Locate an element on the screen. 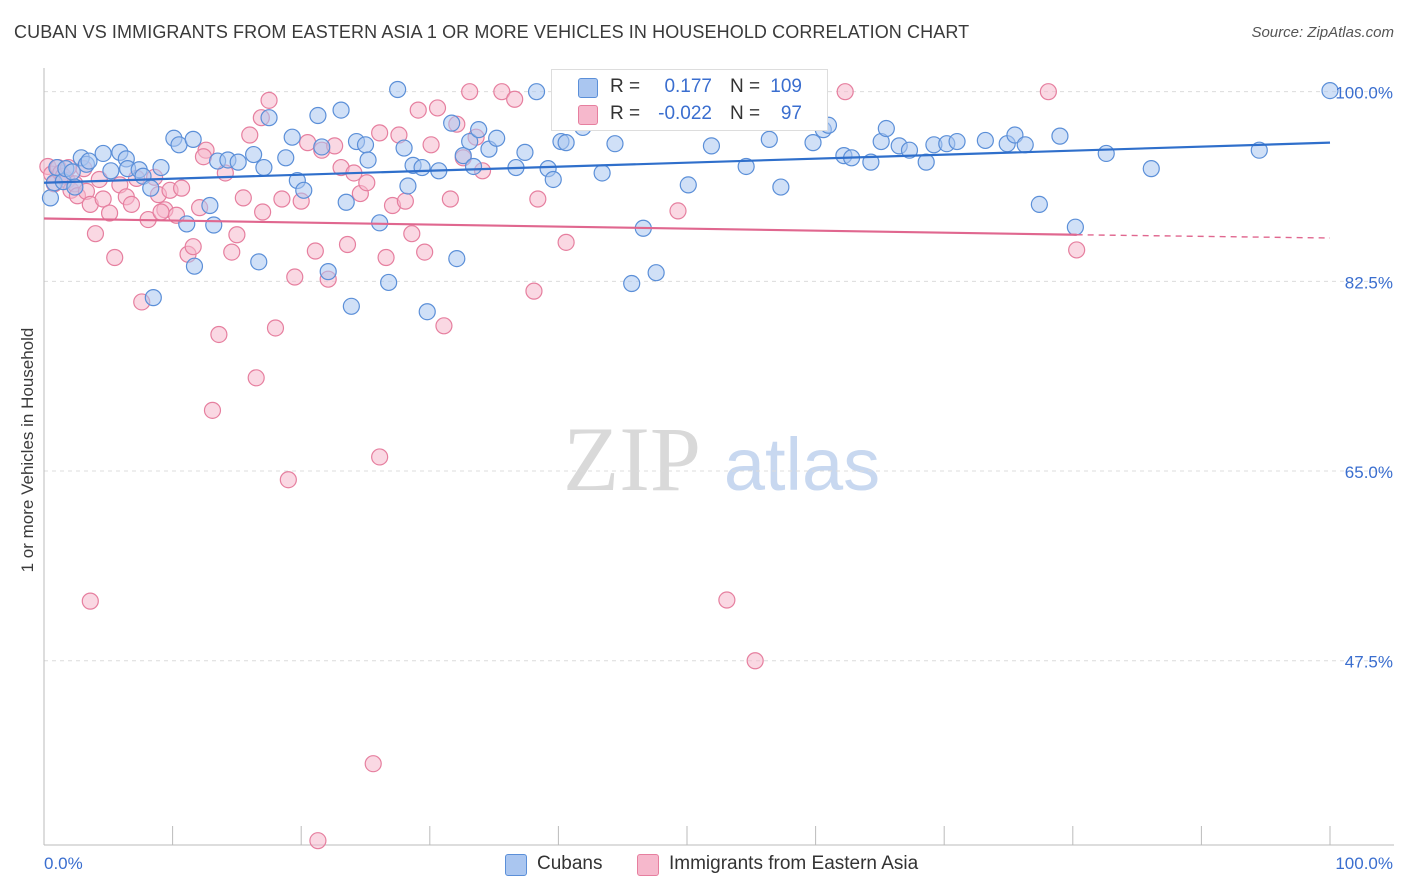 The image size is (1406, 892). x-tick-label-max: 100.0% is located at coordinates (1364, 863).